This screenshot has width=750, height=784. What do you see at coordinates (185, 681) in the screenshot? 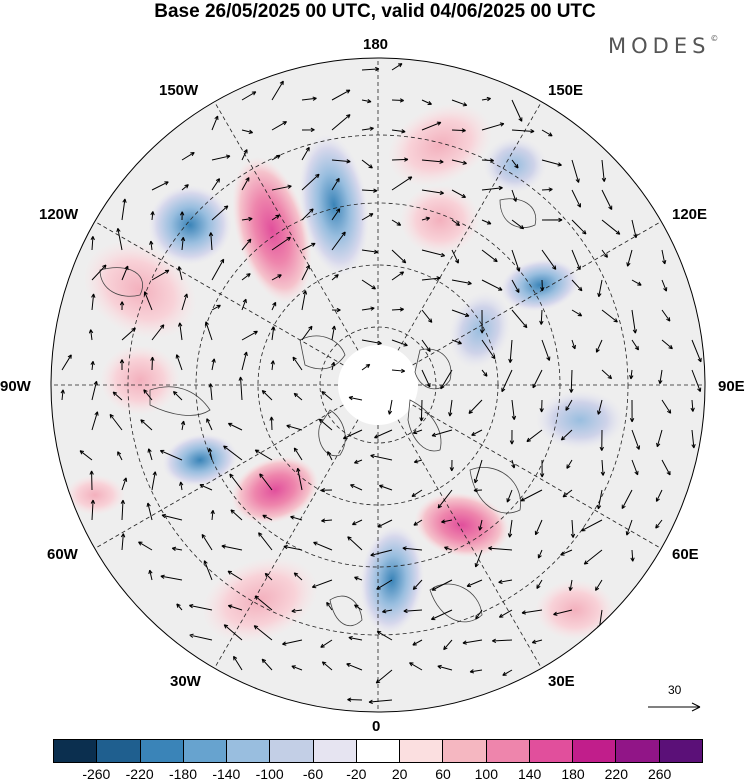
I see `lon-label-30w: 30W` at bounding box center [185, 681].